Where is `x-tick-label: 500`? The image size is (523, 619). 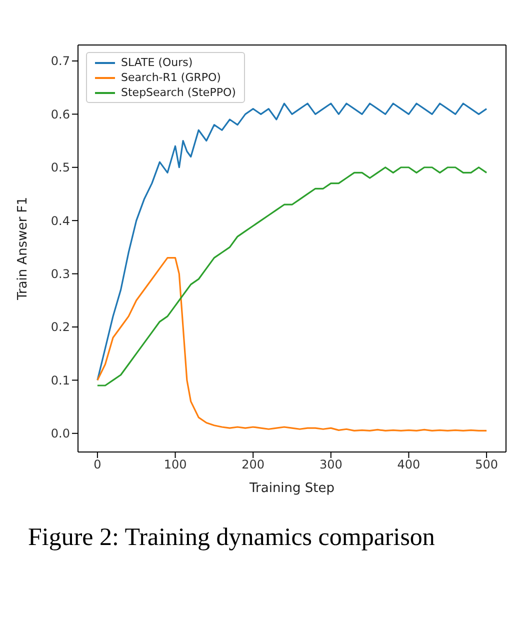 x-tick-label: 500 is located at coordinates (486, 465).